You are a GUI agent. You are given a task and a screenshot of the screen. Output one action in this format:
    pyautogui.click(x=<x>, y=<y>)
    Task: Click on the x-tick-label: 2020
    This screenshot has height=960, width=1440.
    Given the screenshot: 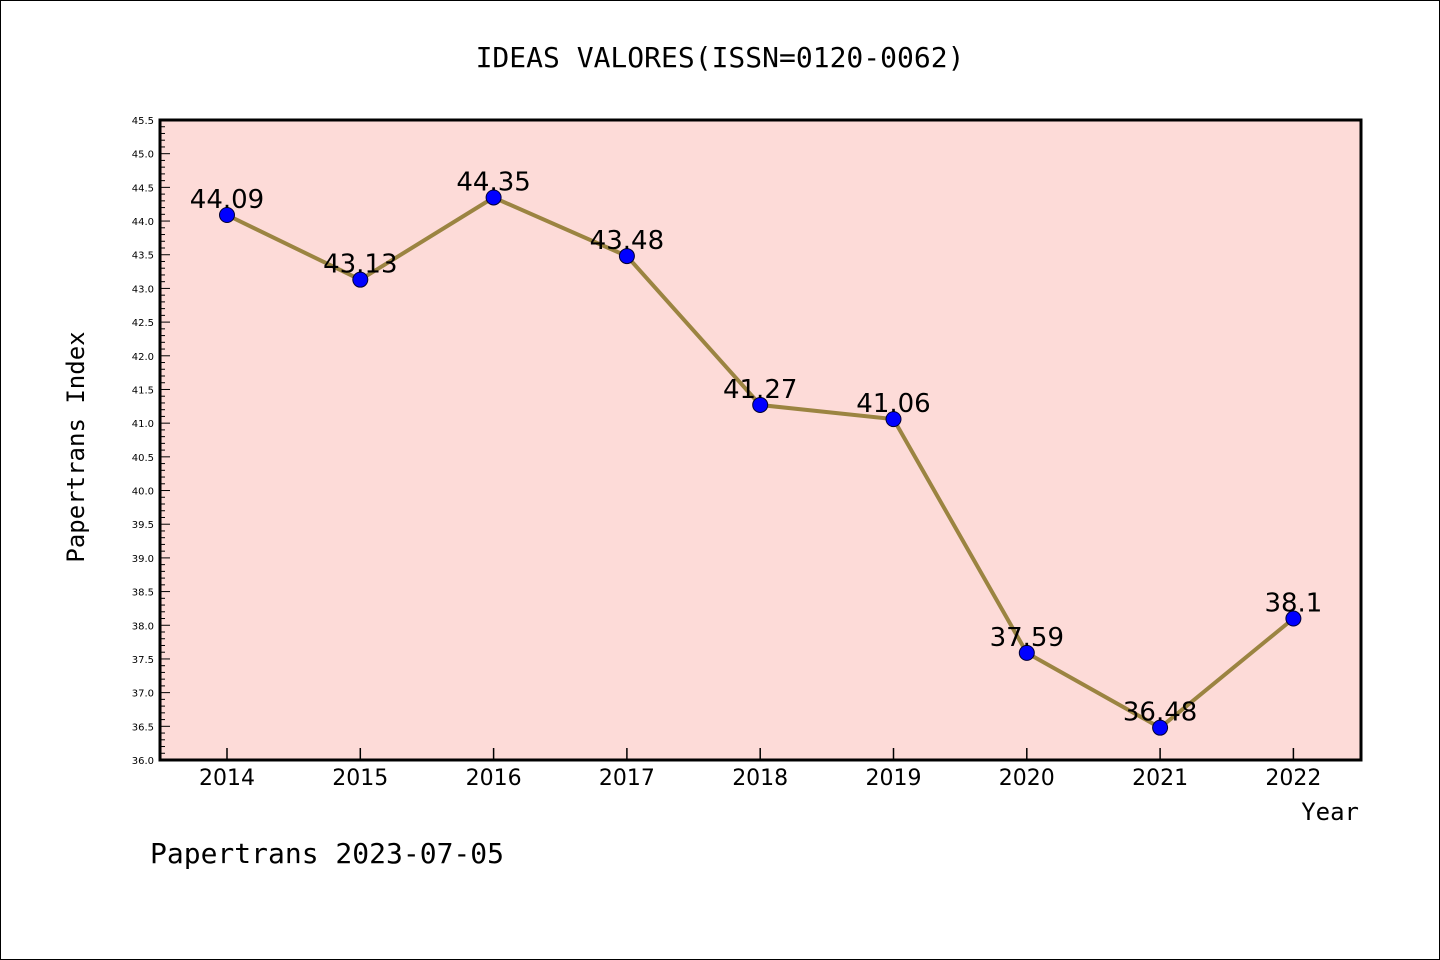 What is the action you would take?
    pyautogui.click(x=1027, y=778)
    